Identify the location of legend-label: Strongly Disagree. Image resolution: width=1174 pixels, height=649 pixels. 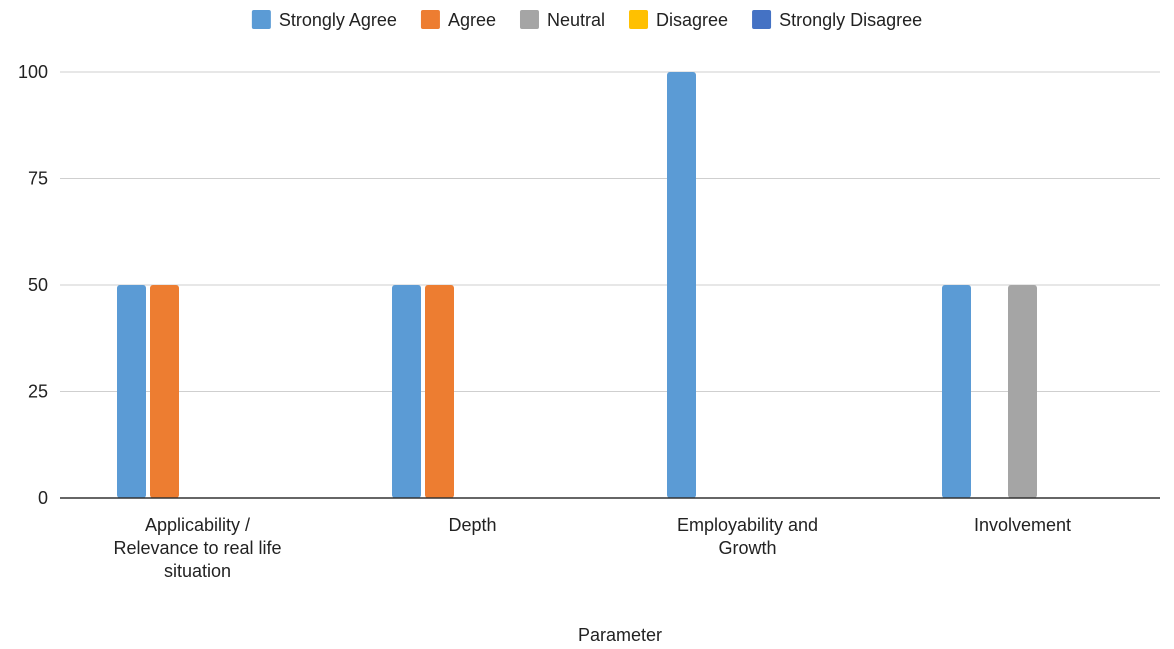
(850, 20).